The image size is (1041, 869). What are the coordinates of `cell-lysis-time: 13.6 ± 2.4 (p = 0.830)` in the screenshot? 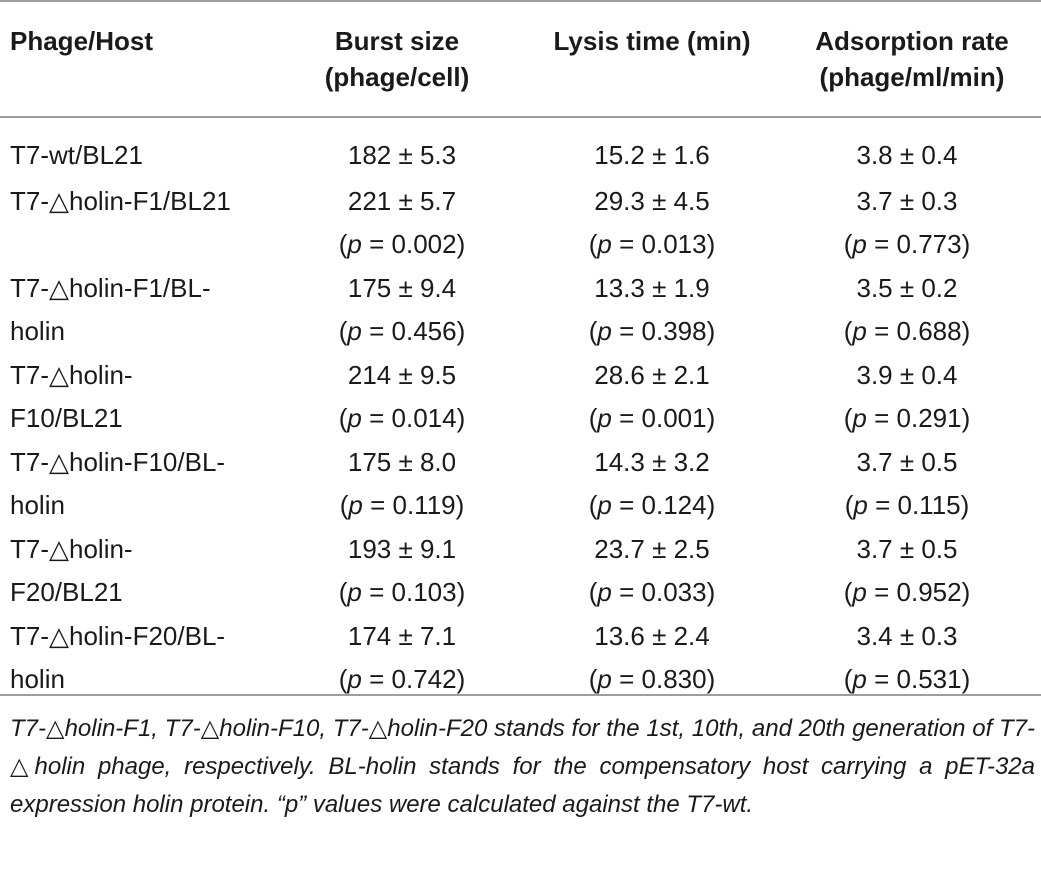 It's located at (652, 657).